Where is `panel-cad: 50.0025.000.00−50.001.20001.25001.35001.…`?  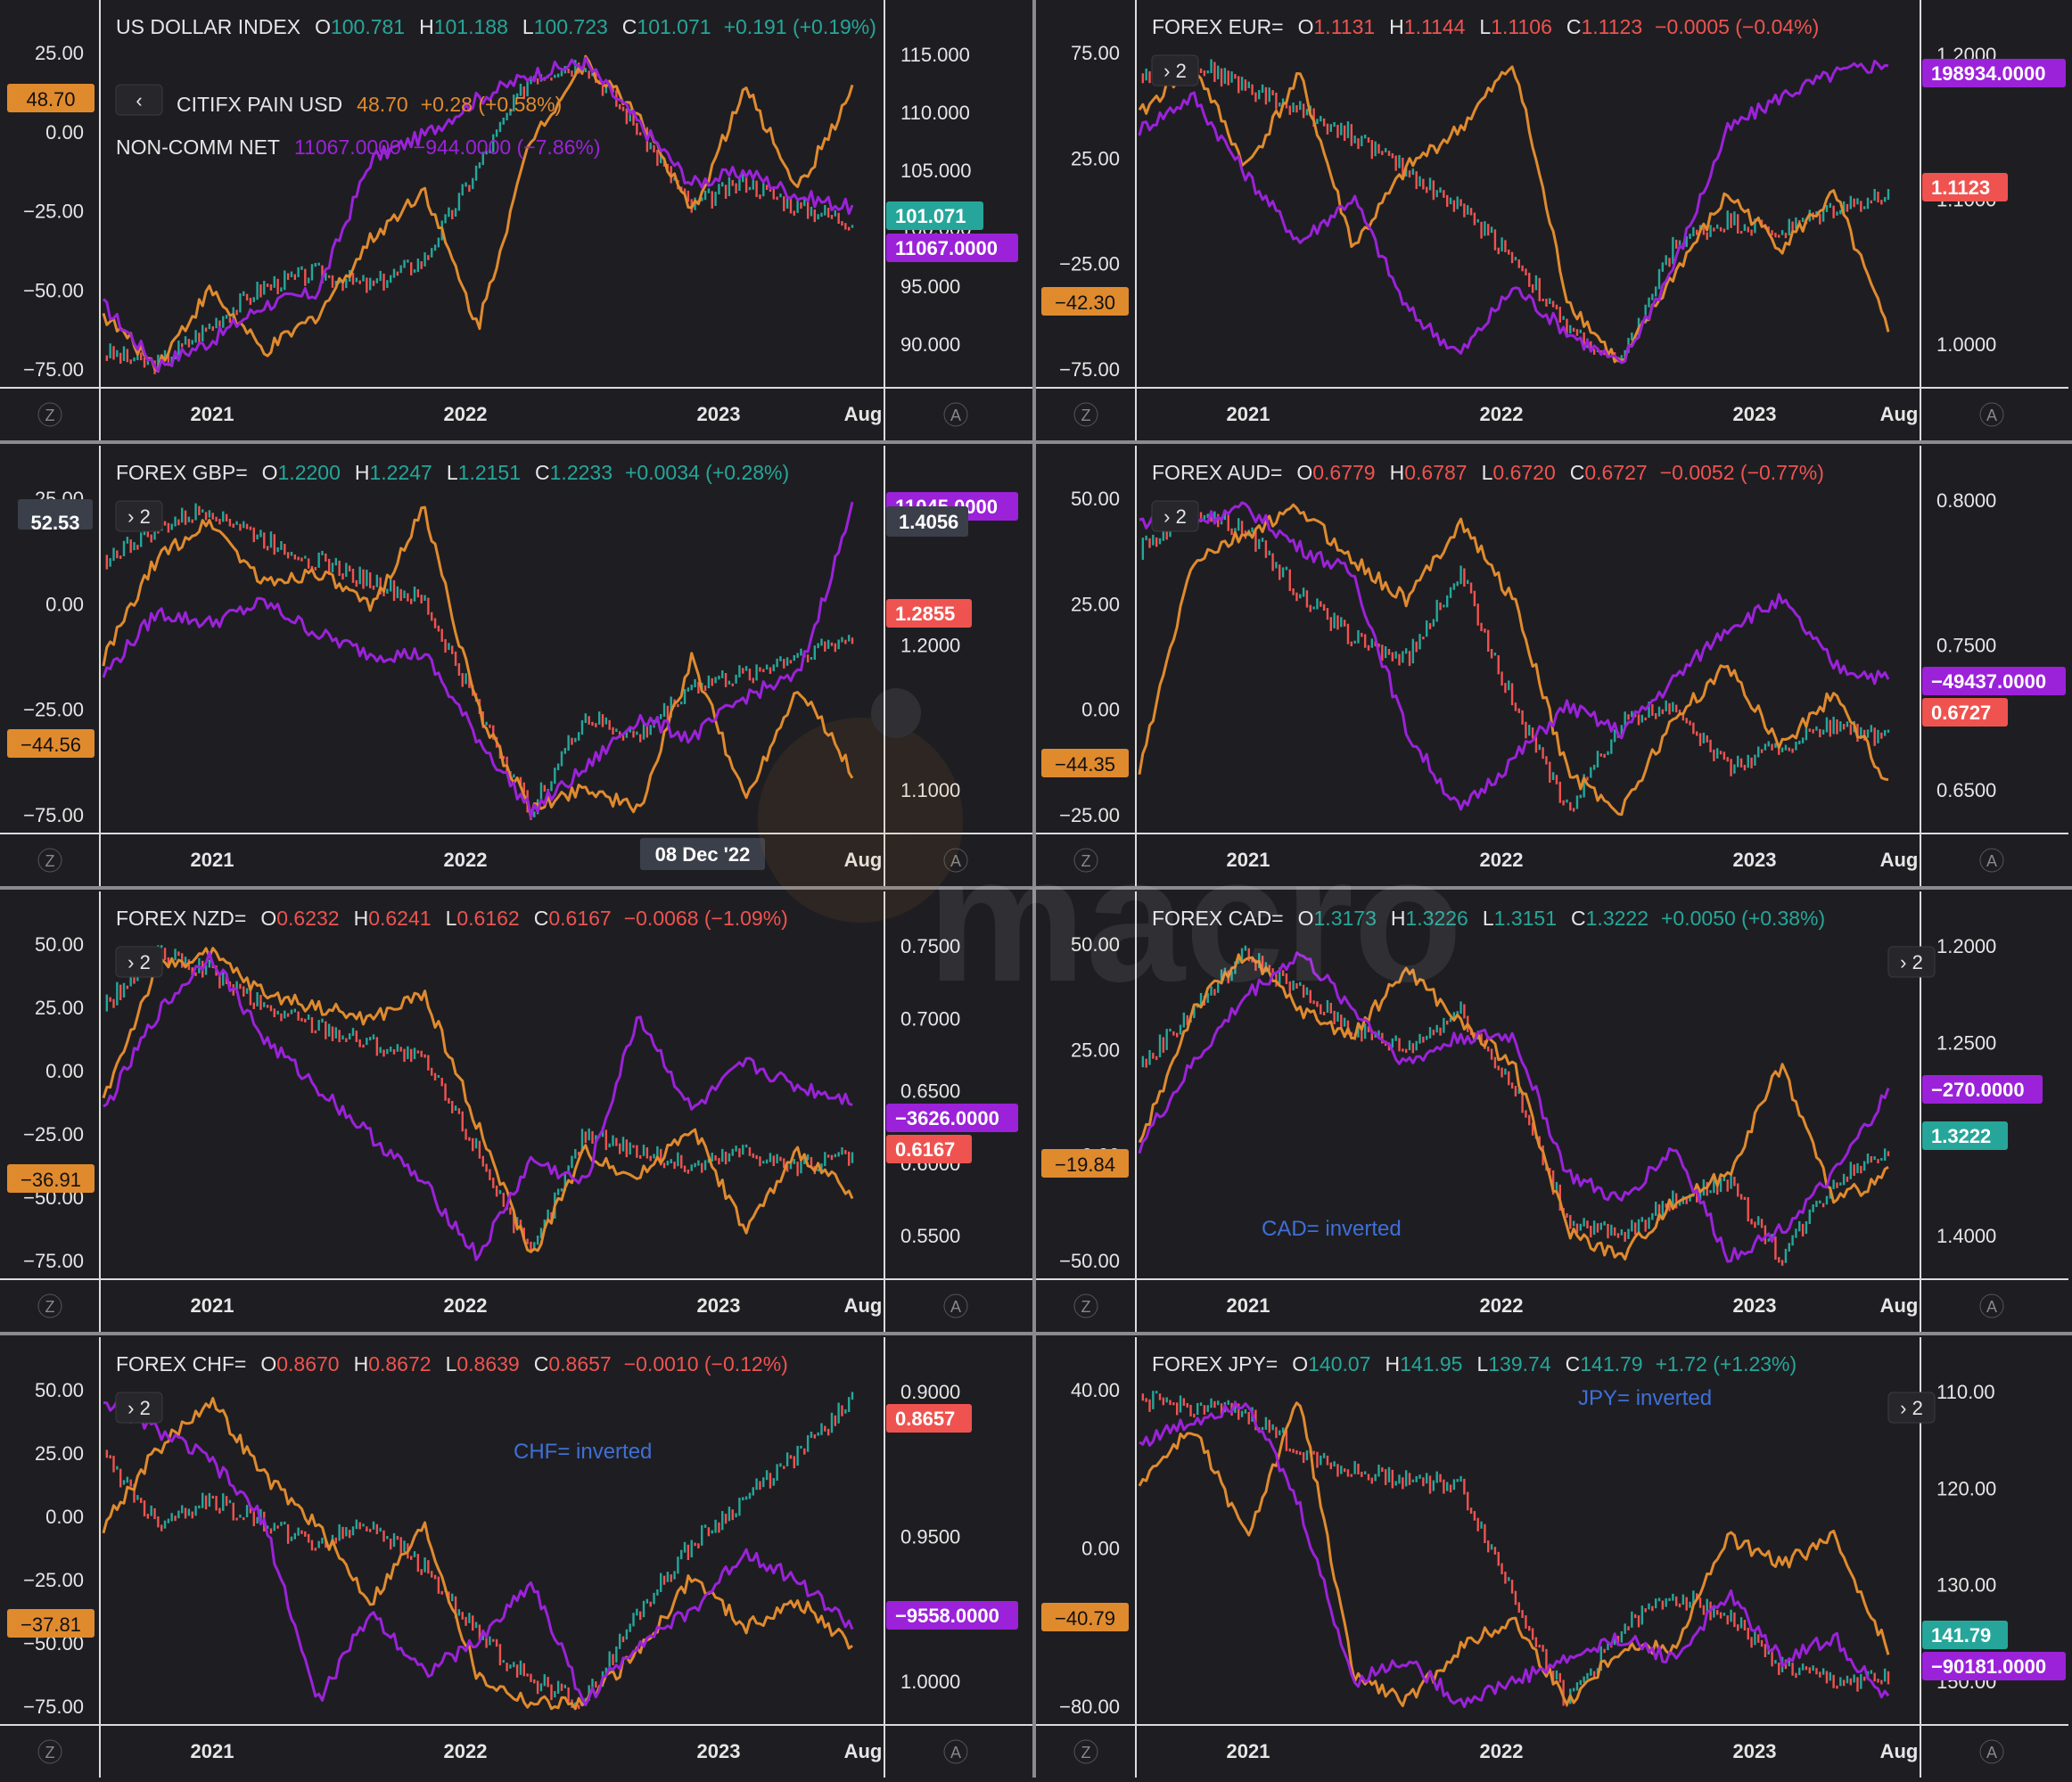
panel-cad: 50.0025.000.00−50.001.20001.25001.35001.… is located at coordinates (1552, 1112).